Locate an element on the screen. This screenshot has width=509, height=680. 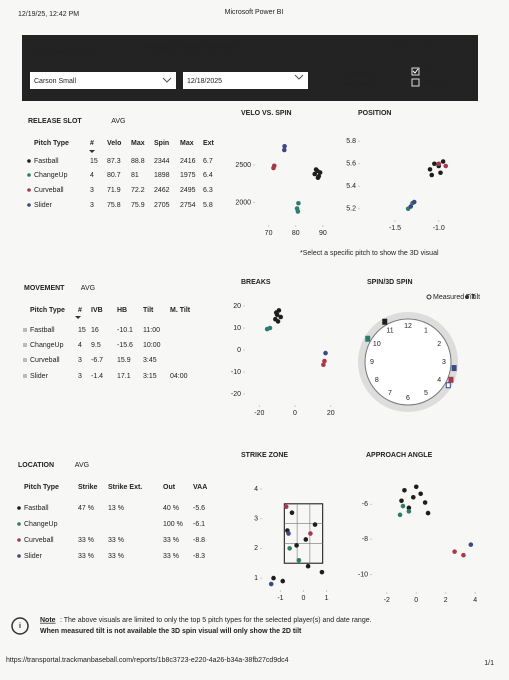
y-tick-label: 1 is located at coordinates (256, 578).